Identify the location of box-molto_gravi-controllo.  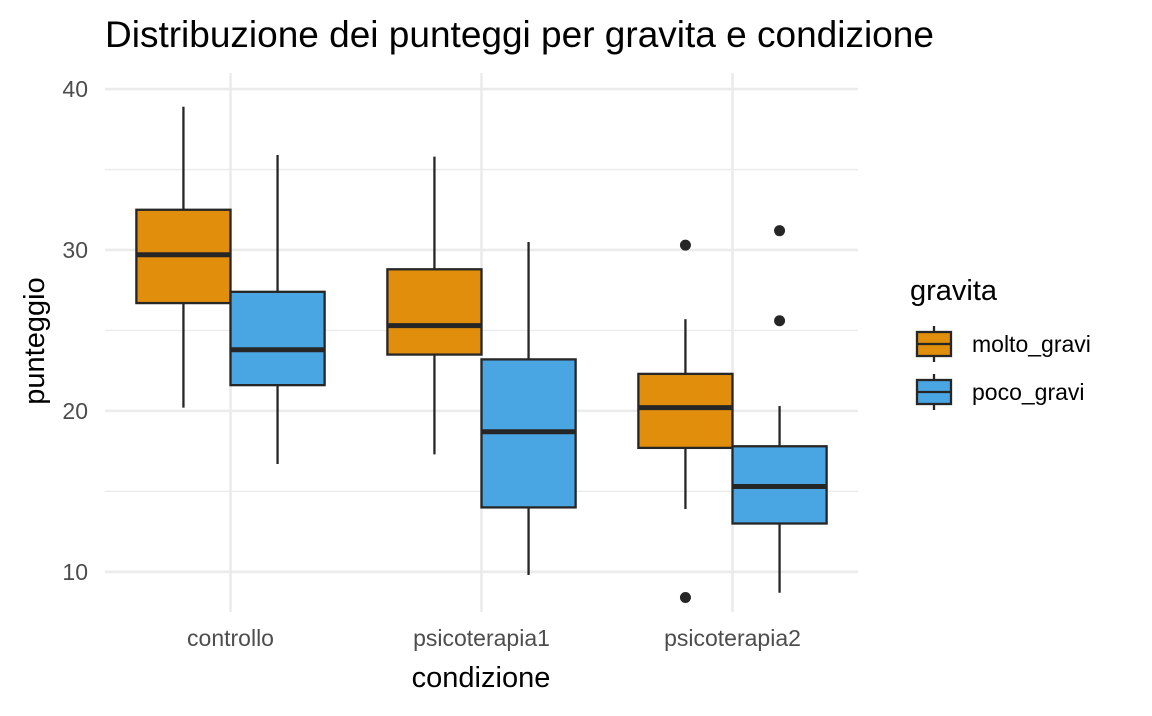
(183, 257).